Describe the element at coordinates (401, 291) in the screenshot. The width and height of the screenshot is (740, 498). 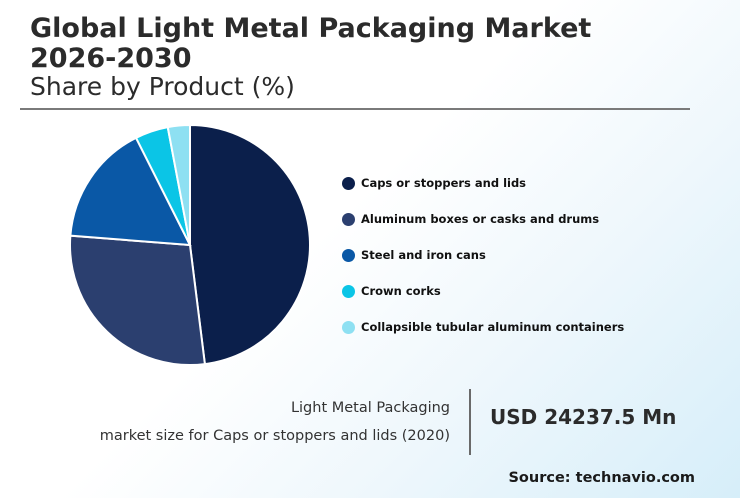
I see `legend-label: Crown corks` at that location.